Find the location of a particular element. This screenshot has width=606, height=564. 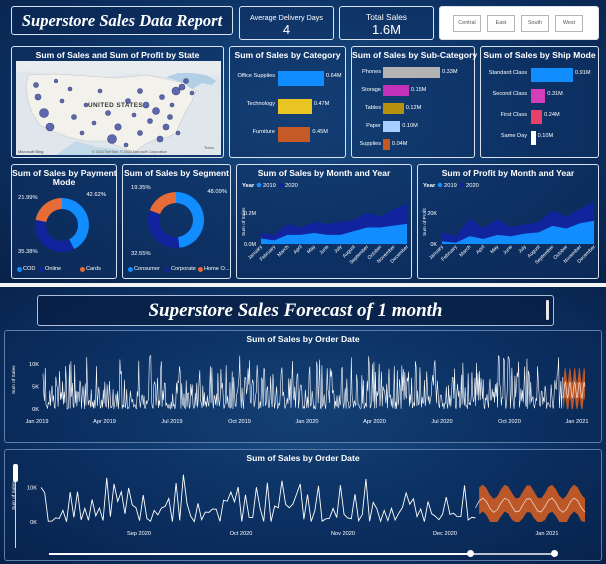

date-range-slider-track-right is located at coordinates (511, 554).